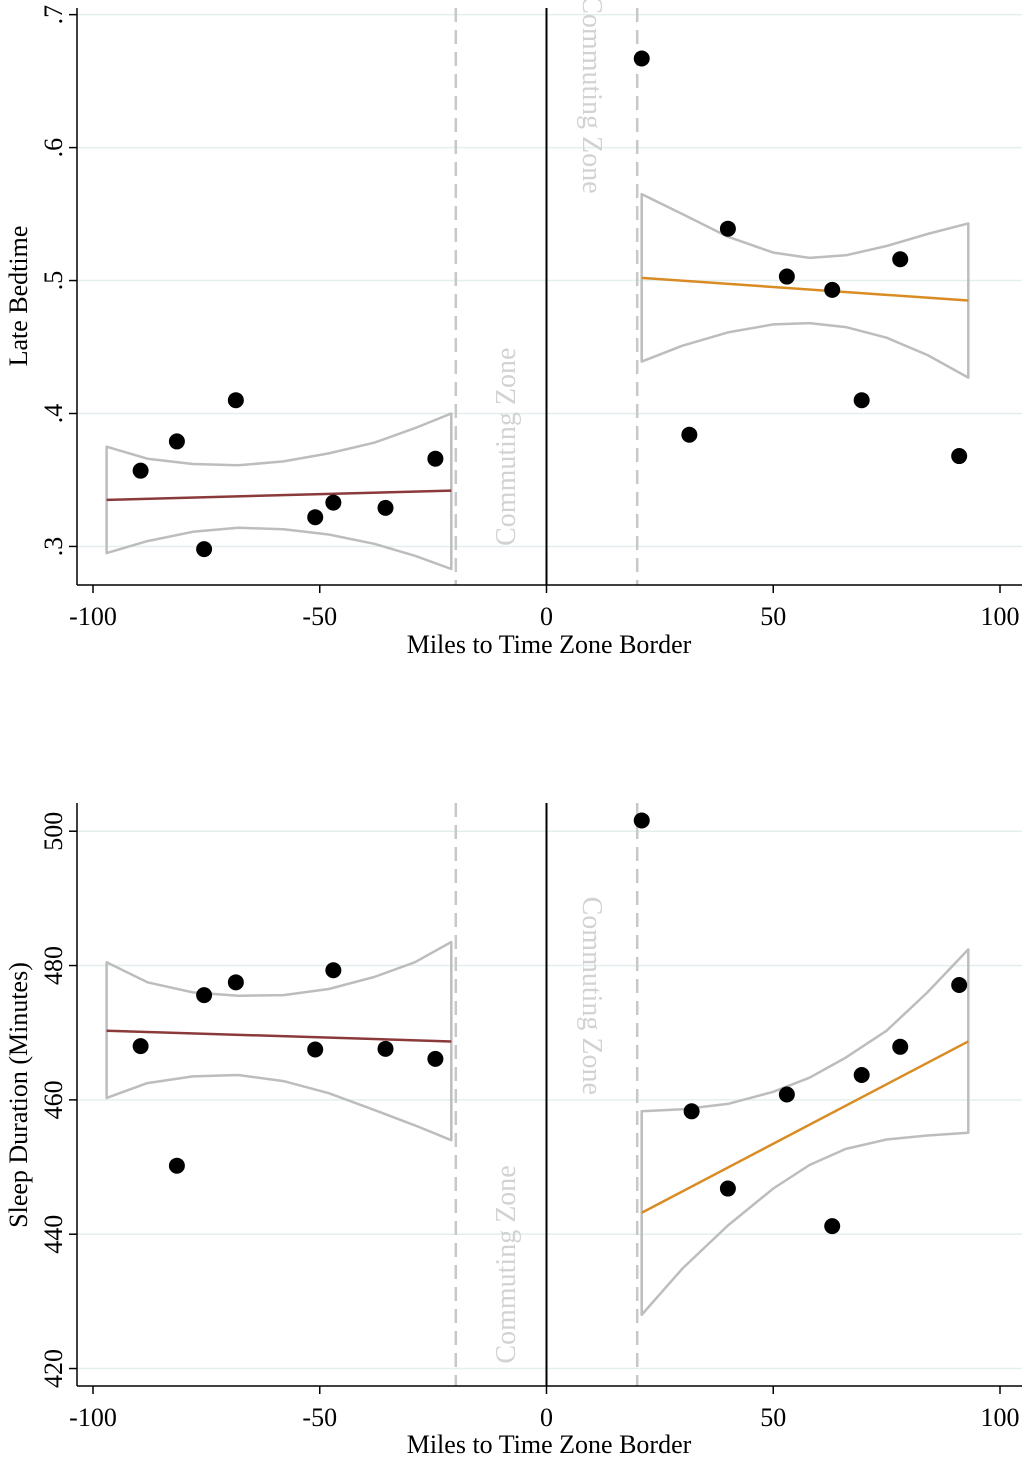  I want to click on y-tick-label: 460, so click(53, 1099).